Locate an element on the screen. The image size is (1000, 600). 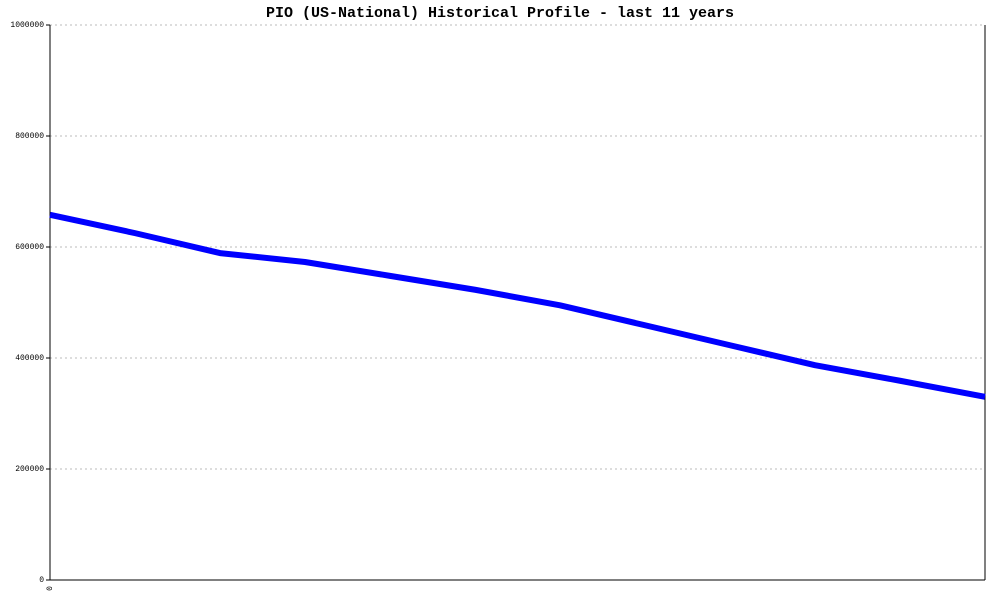
y-tick-label: 200000 is located at coordinates (29, 469).